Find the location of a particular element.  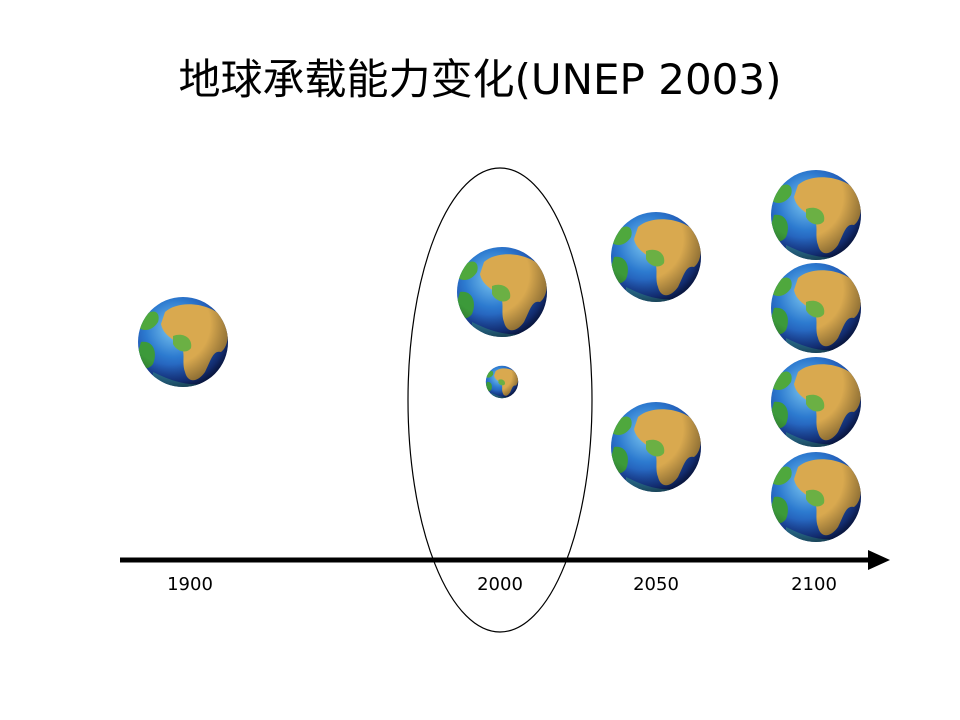

timeline-arrow is located at coordinates (879, 560).